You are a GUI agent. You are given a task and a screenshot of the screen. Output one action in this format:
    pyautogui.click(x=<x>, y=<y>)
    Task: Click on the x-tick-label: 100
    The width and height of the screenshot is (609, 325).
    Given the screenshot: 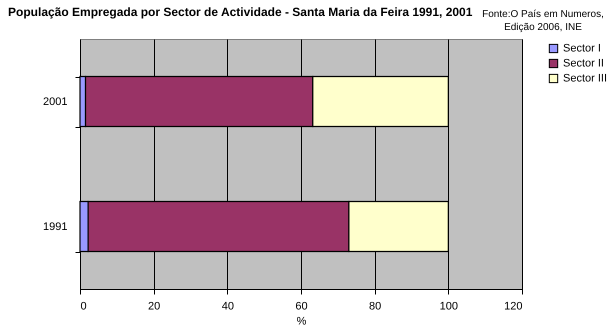 What is the action you would take?
    pyautogui.click(x=449, y=306)
    